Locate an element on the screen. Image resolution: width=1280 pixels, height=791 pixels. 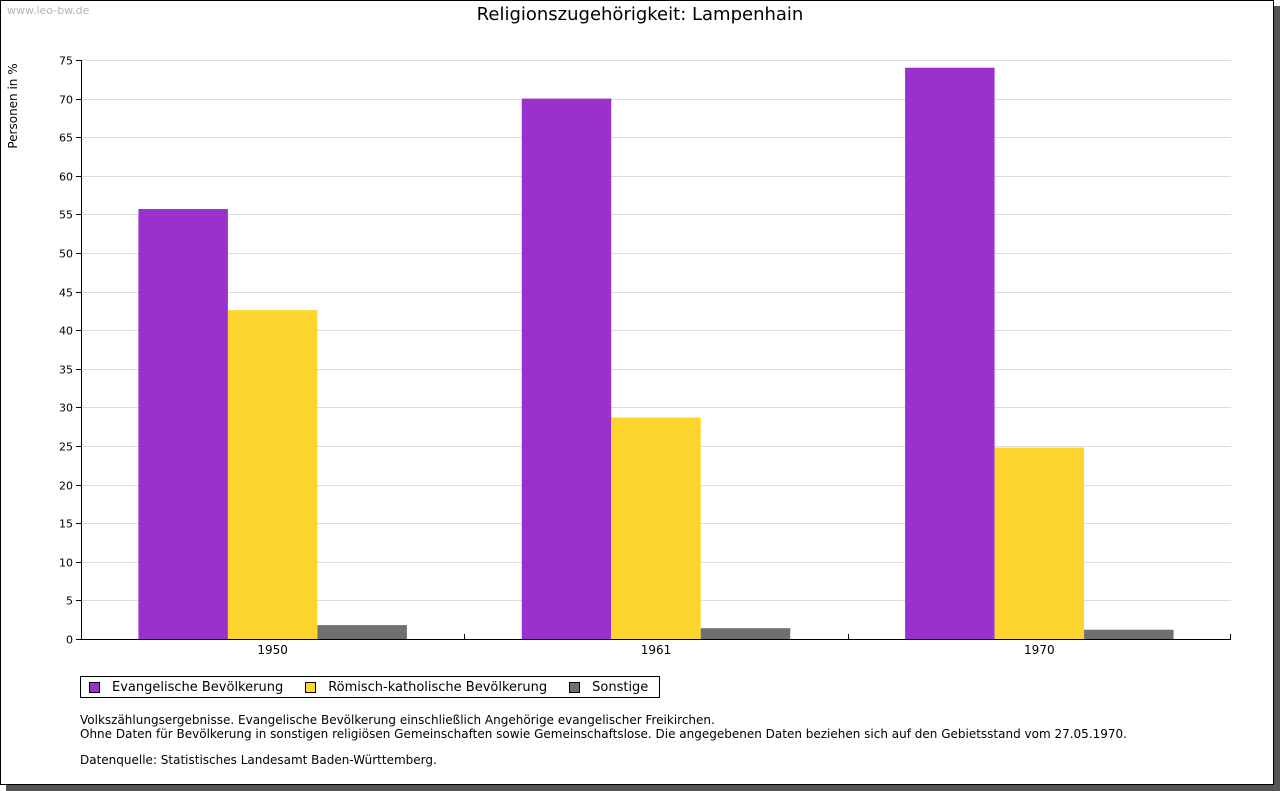
y-tick-label: 40 is located at coordinates (66, 331).